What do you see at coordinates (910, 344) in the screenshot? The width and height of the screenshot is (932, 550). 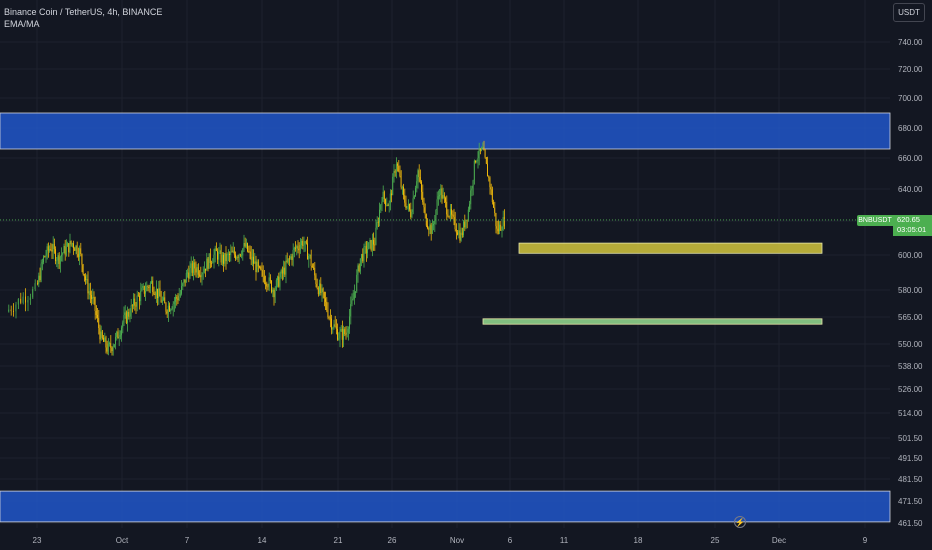 I see `y-tick-label: 550.00` at bounding box center [910, 344].